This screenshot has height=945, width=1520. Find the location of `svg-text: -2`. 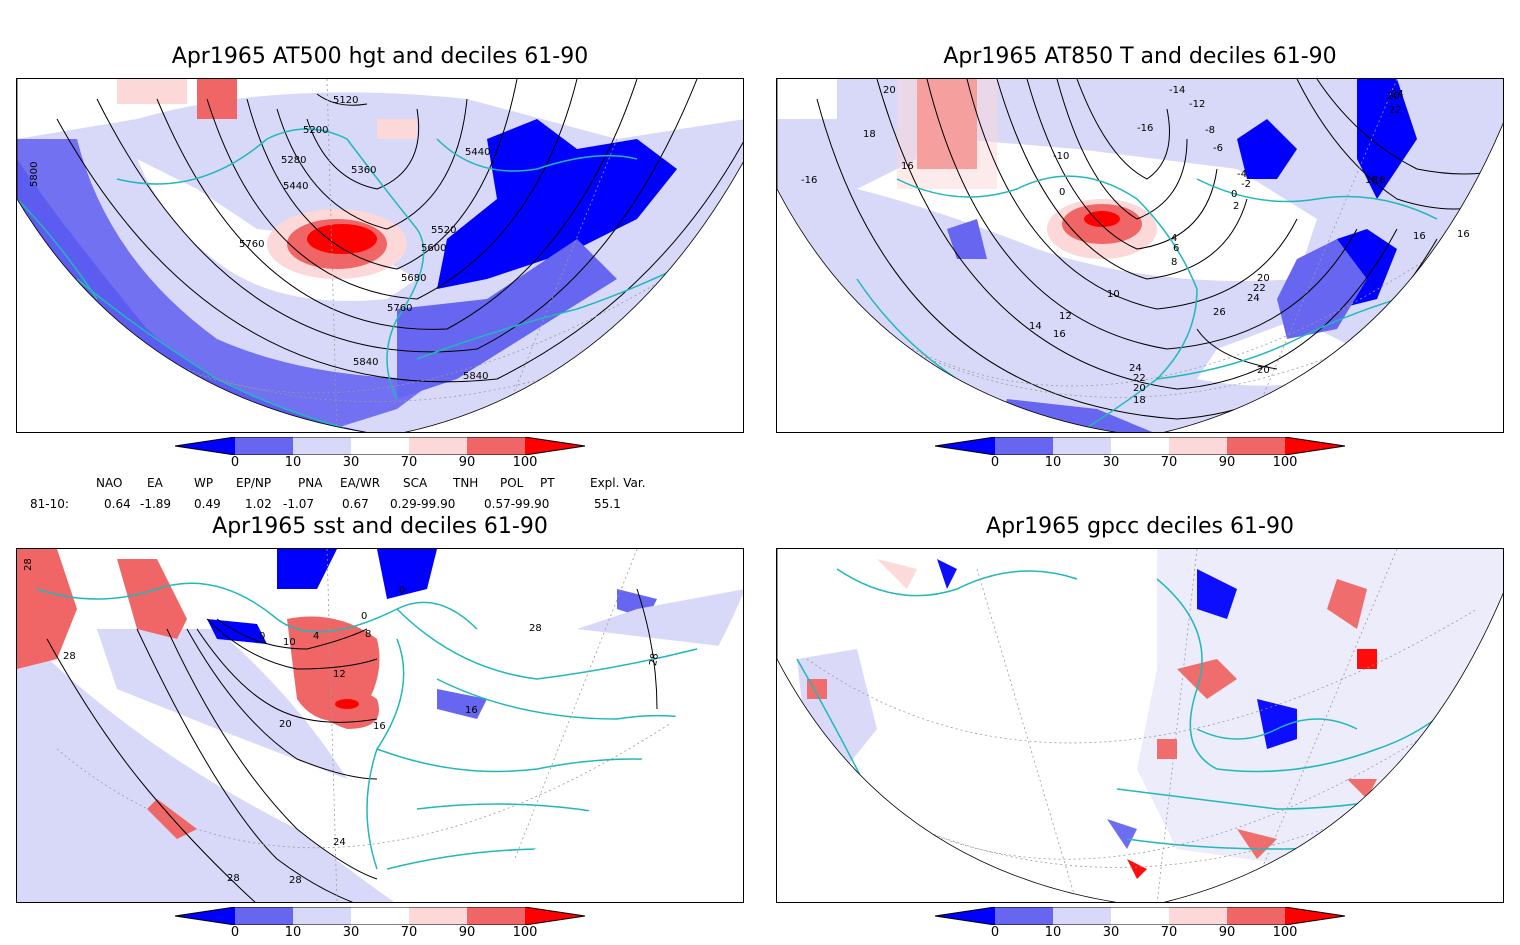

svg-text: -2 is located at coordinates (1246, 184).